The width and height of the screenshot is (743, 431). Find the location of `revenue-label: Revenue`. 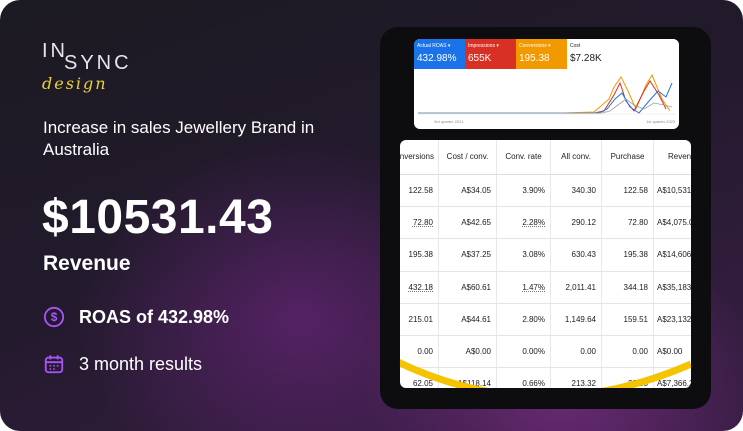

revenue-label: Revenue is located at coordinates (87, 263).